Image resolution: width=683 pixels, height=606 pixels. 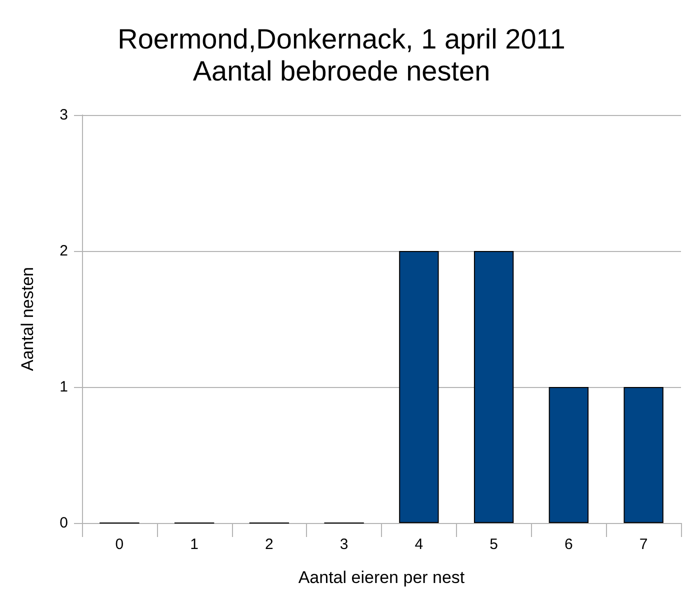 What do you see at coordinates (64, 251) in the screenshot?
I see `y-tick-label: 2` at bounding box center [64, 251].